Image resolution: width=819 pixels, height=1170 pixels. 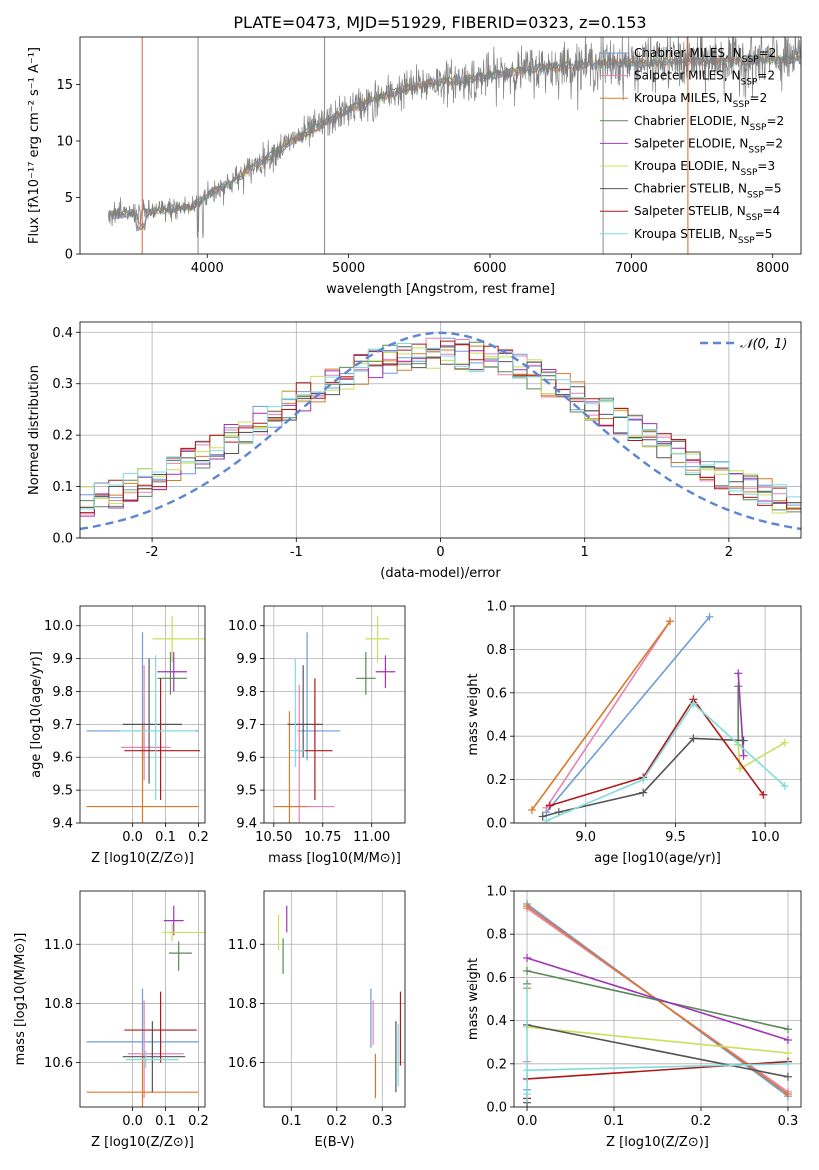 I want to click on y-tick-label: 0.3, so click(x=62, y=384).